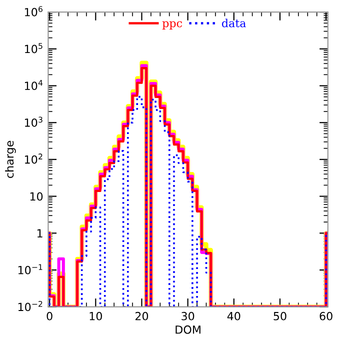 Image resolution: width=337 pixels, height=344 pixels. What do you see at coordinates (188, 316) in the screenshot?
I see `x-tick-label: 30` at bounding box center [188, 316].